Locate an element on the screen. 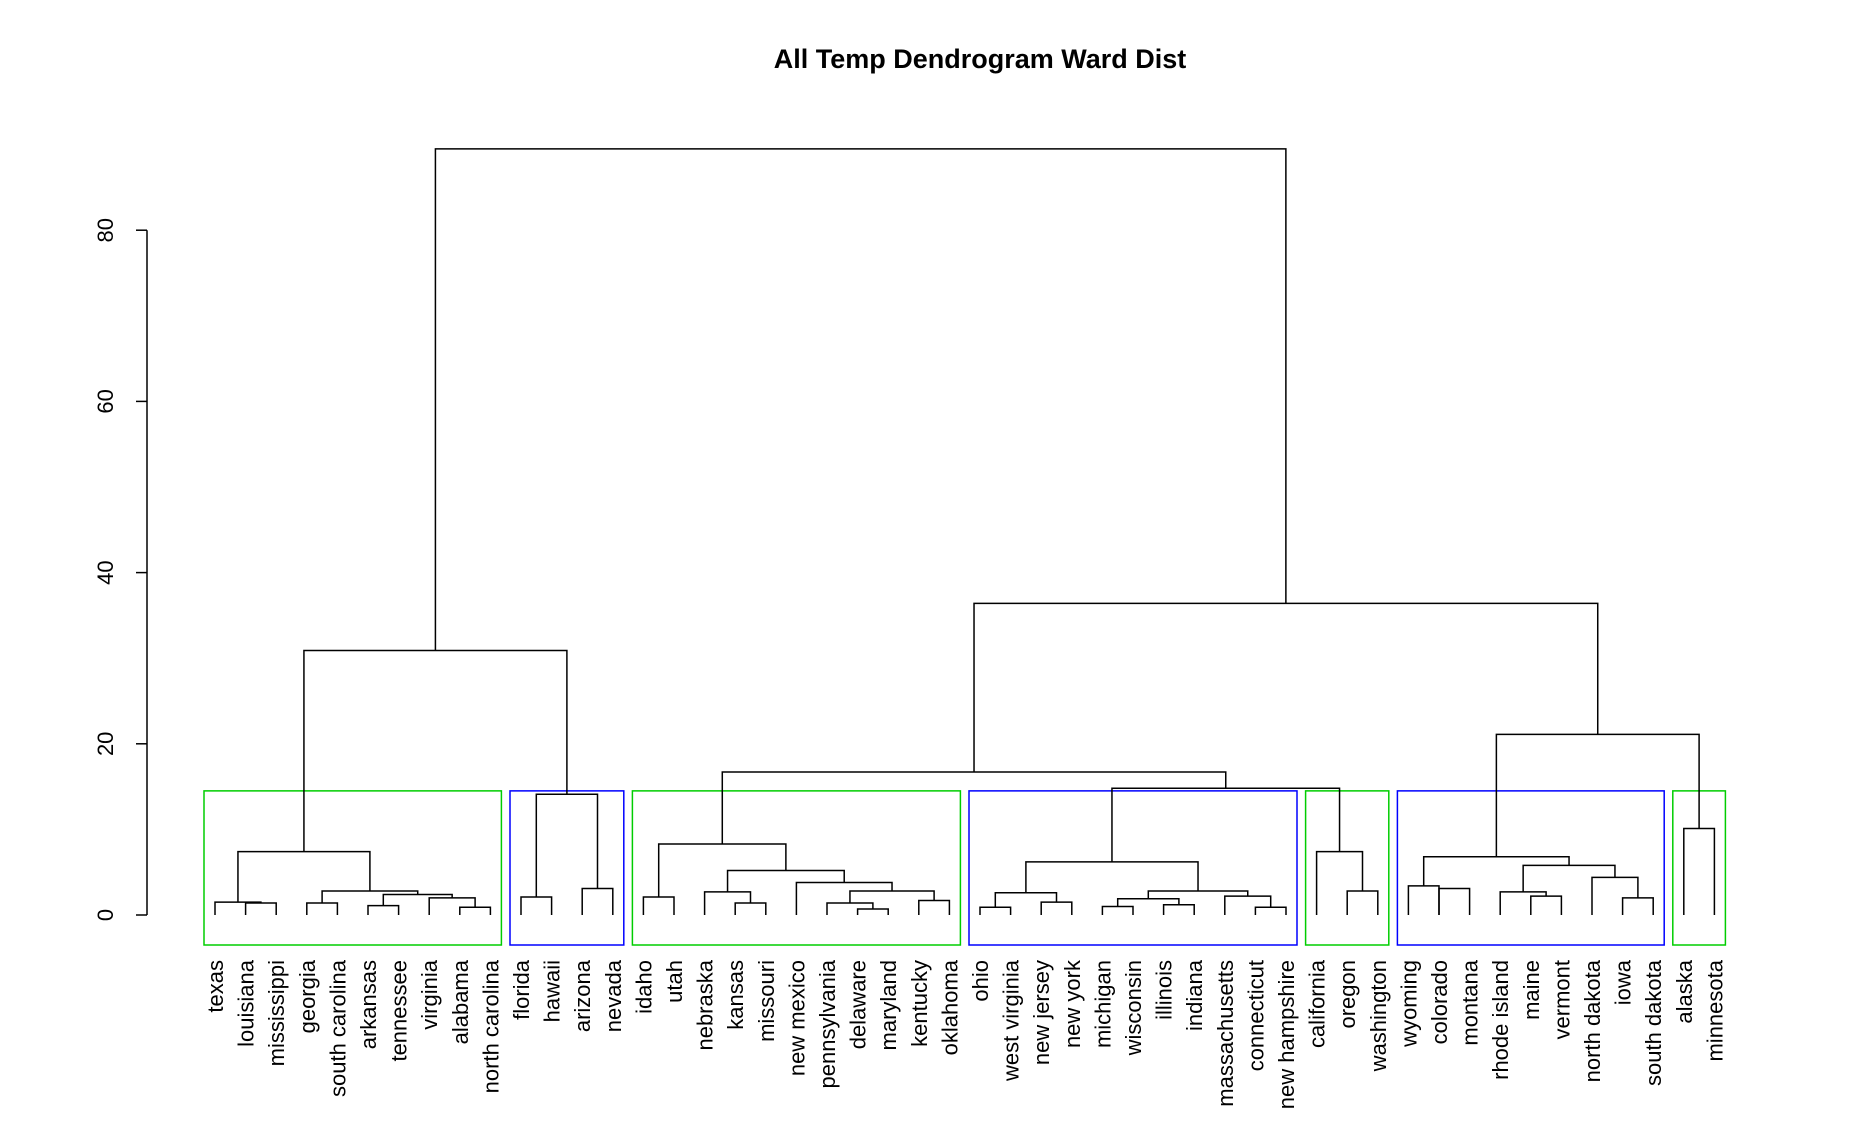  leaf-label: delaware is located at coordinates (858, 1004).